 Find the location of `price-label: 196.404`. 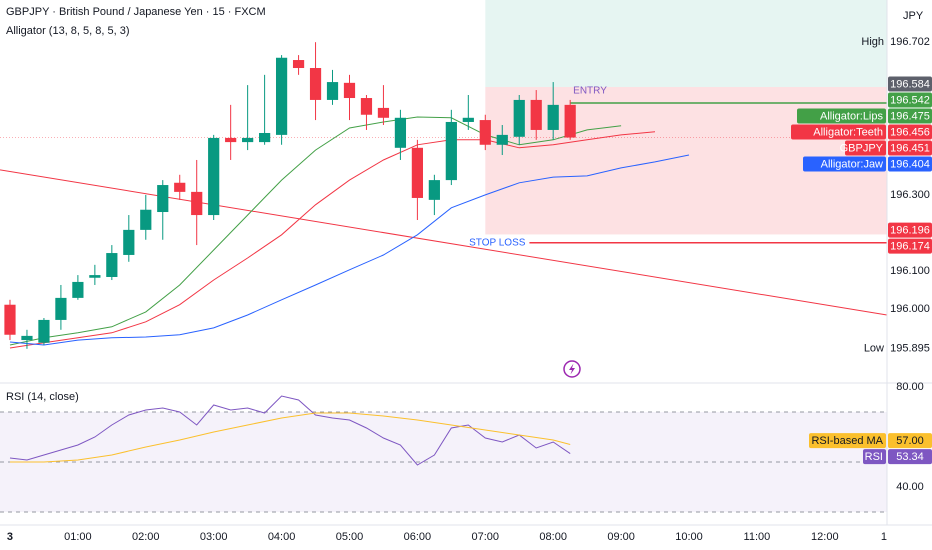

price-label: 196.404 is located at coordinates (910, 164).